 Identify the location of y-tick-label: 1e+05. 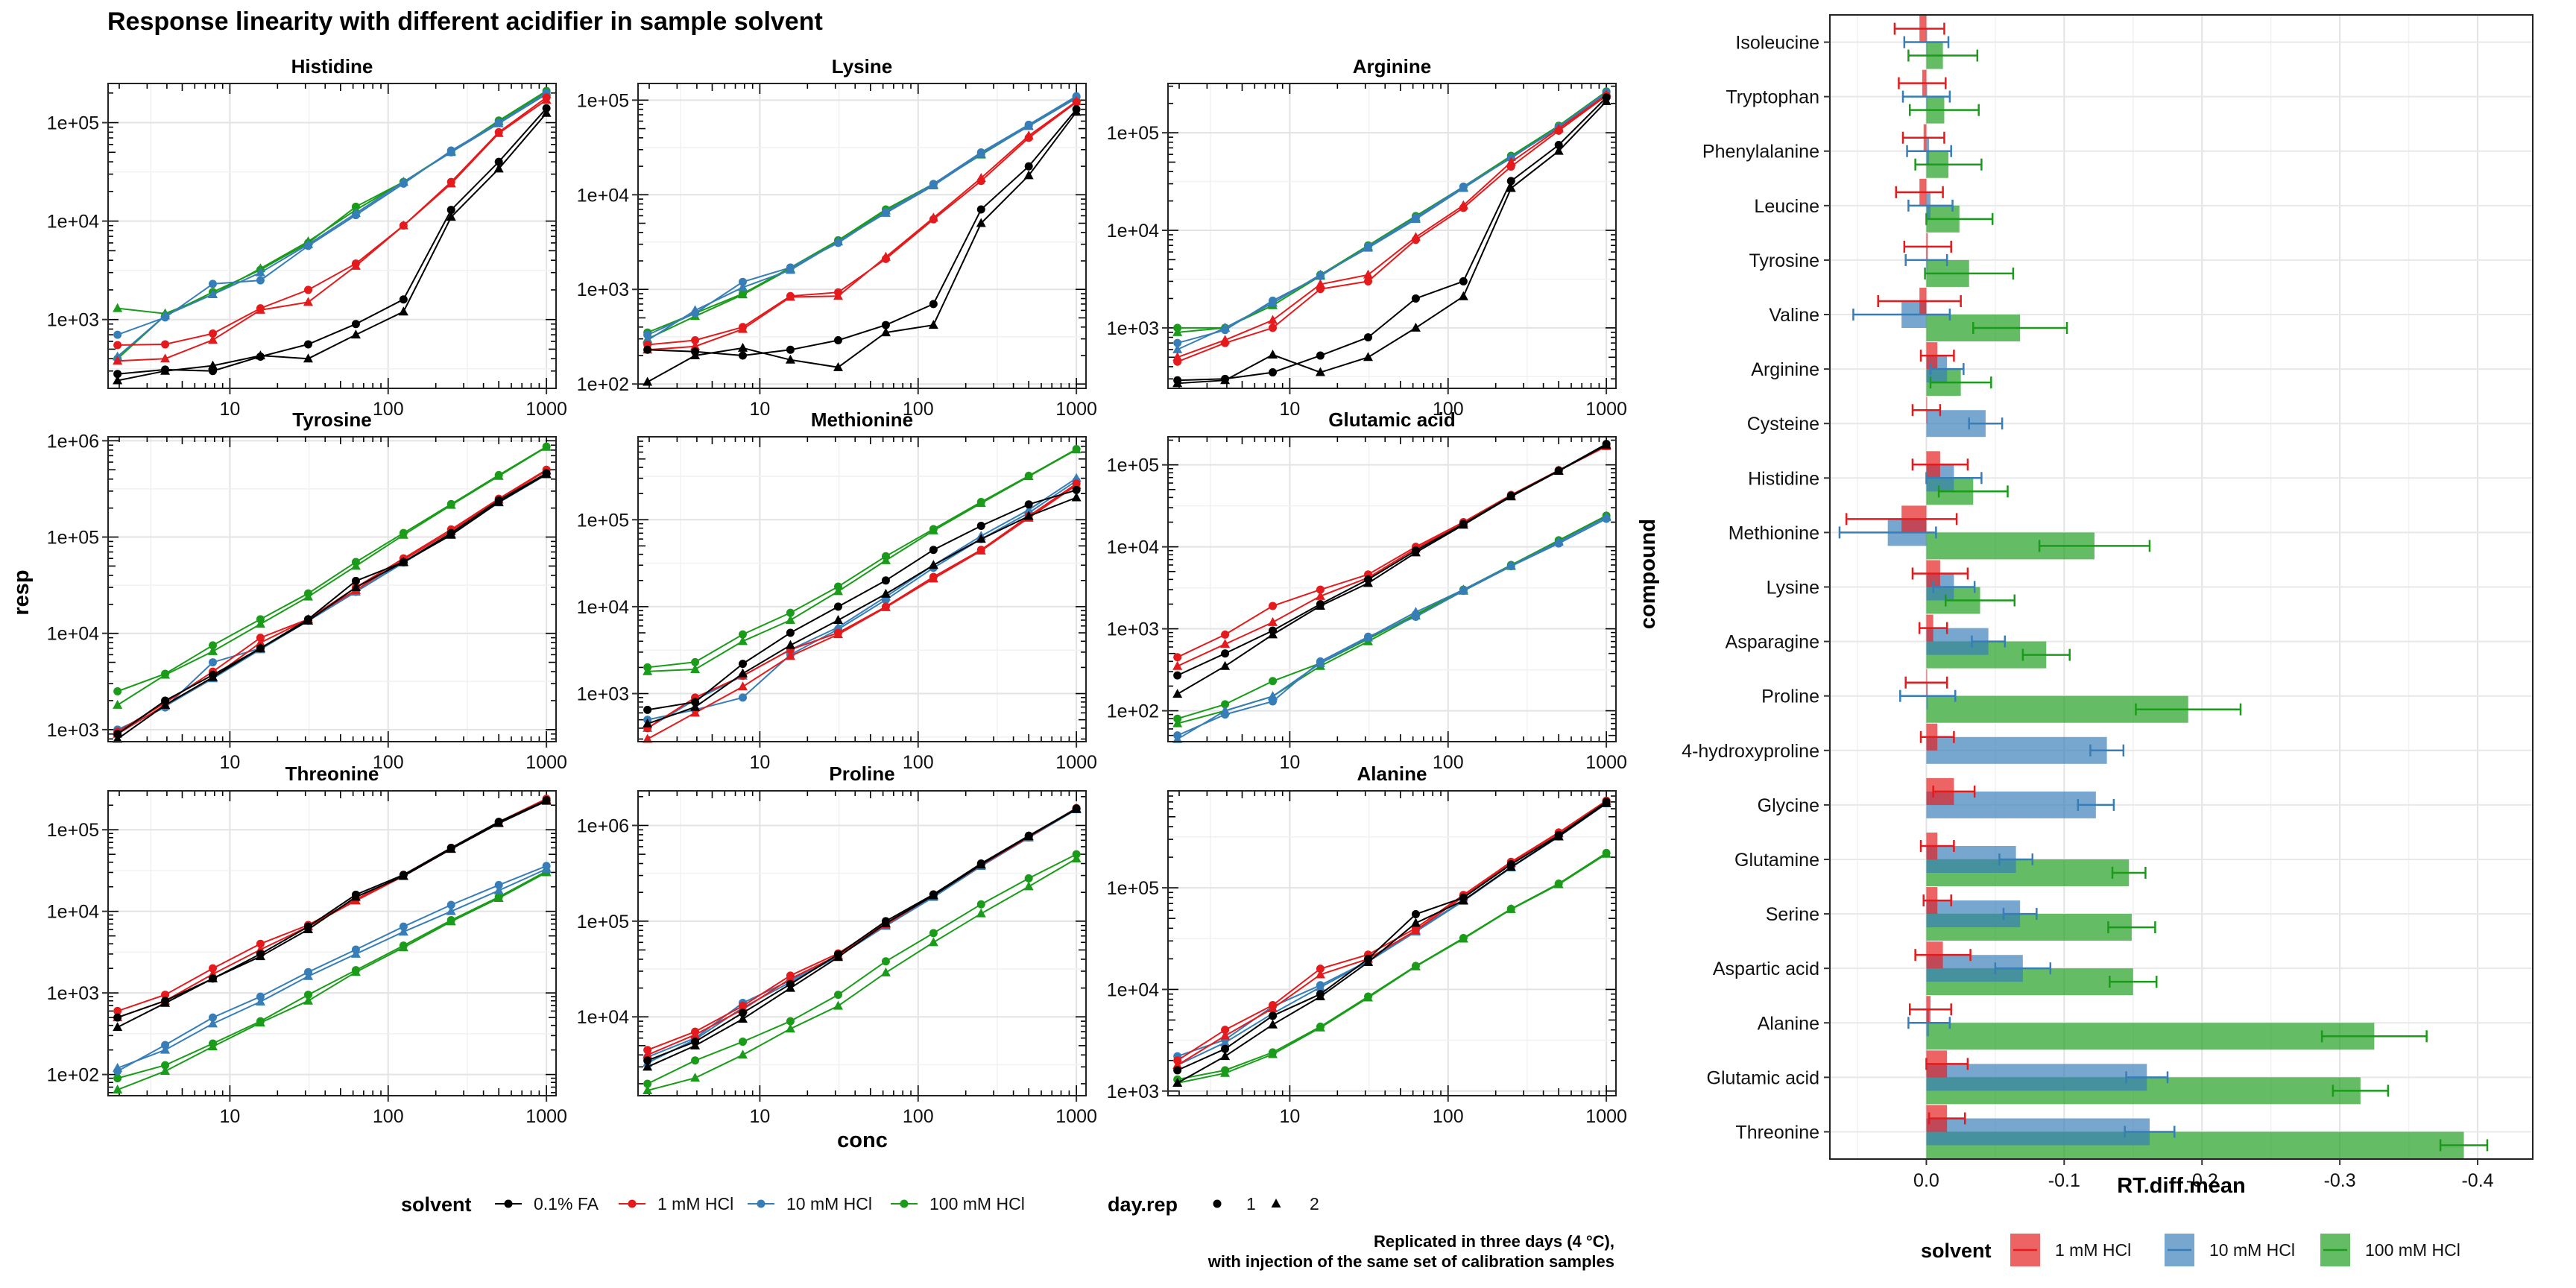
(603, 922).